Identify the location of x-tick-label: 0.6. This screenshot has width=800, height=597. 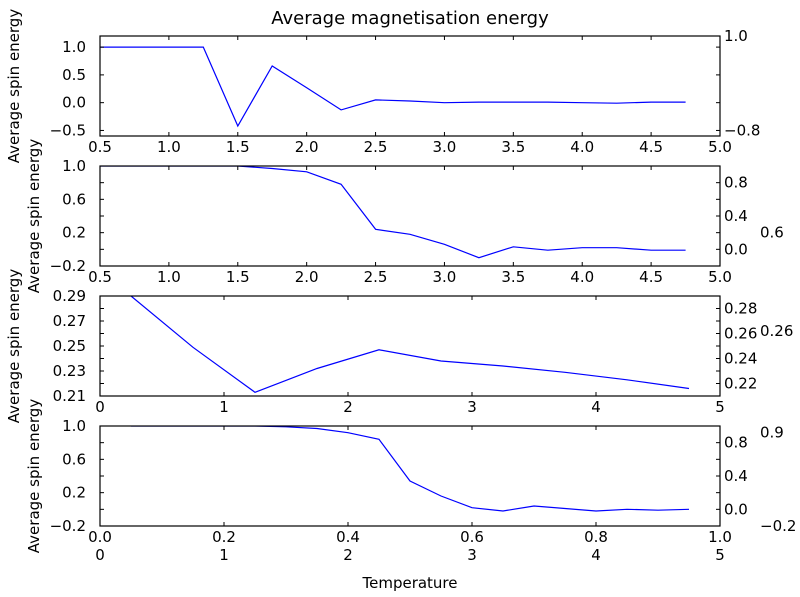
(472, 537).